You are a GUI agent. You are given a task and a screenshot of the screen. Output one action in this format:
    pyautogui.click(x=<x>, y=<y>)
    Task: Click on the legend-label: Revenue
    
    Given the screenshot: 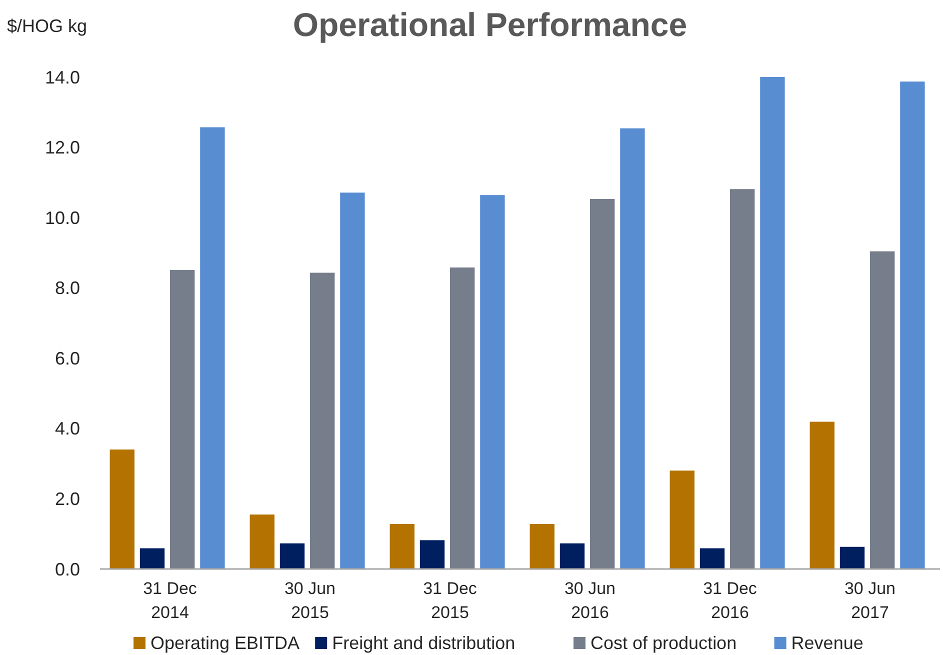 What is the action you would take?
    pyautogui.click(x=827, y=643)
    